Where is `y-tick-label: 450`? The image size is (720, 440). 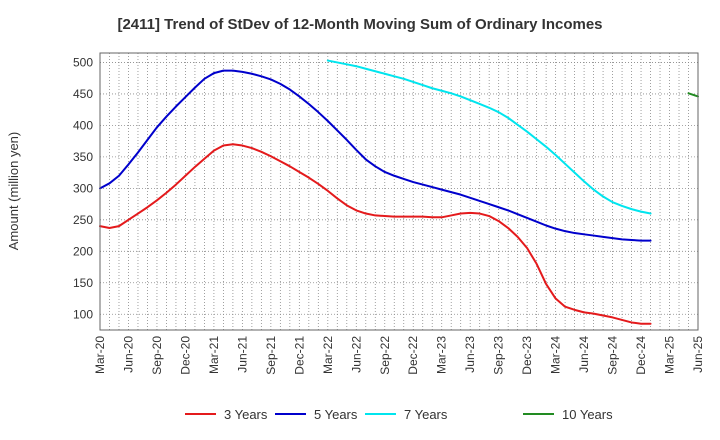
y-tick-label: 450 is located at coordinates (83, 94).